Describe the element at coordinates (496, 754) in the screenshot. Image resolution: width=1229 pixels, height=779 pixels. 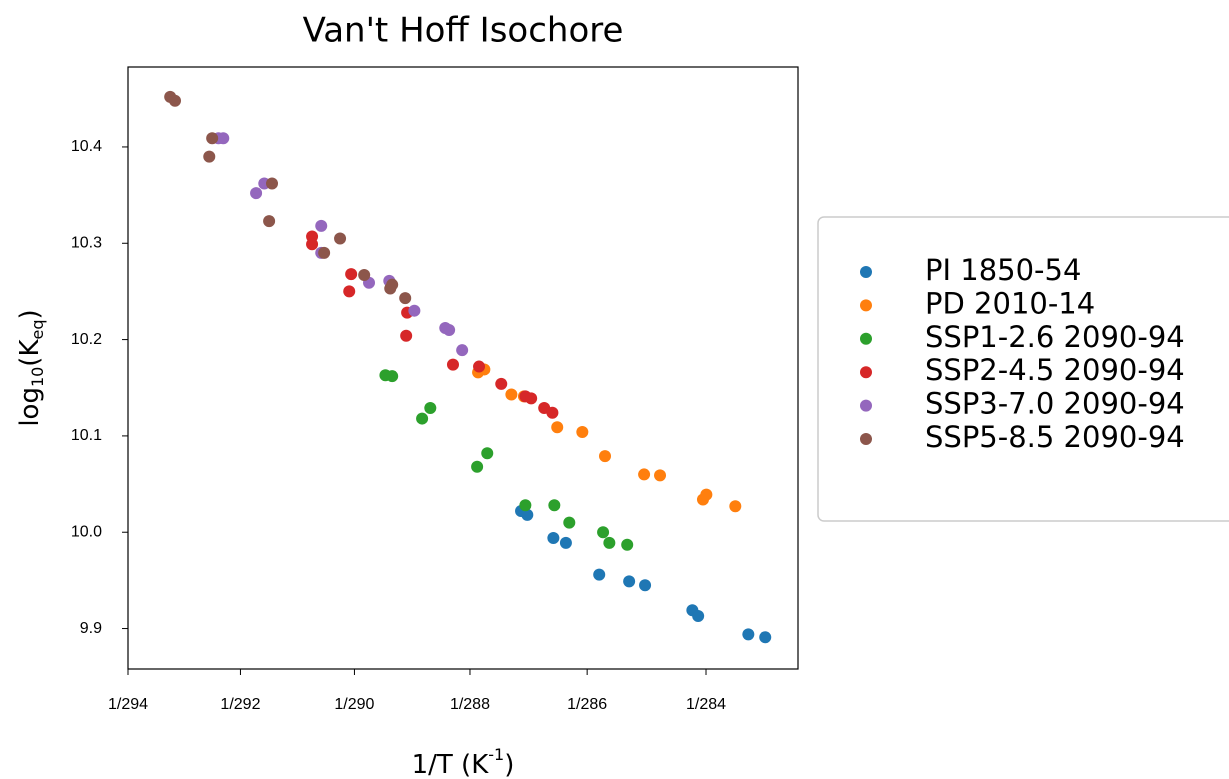
I see `x-axis-label-sup: -1` at that location.